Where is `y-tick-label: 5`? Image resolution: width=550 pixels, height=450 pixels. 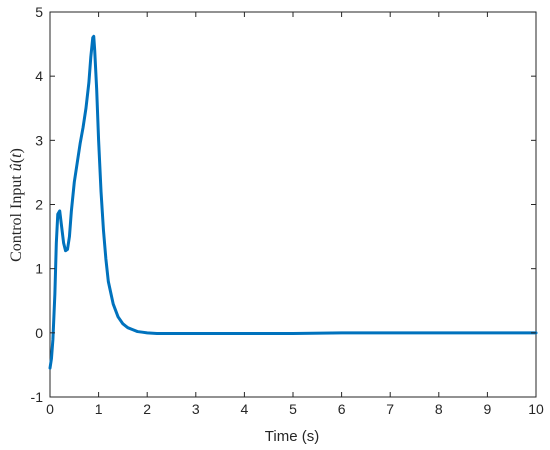 y-tick-label: 5 is located at coordinates (39, 12).